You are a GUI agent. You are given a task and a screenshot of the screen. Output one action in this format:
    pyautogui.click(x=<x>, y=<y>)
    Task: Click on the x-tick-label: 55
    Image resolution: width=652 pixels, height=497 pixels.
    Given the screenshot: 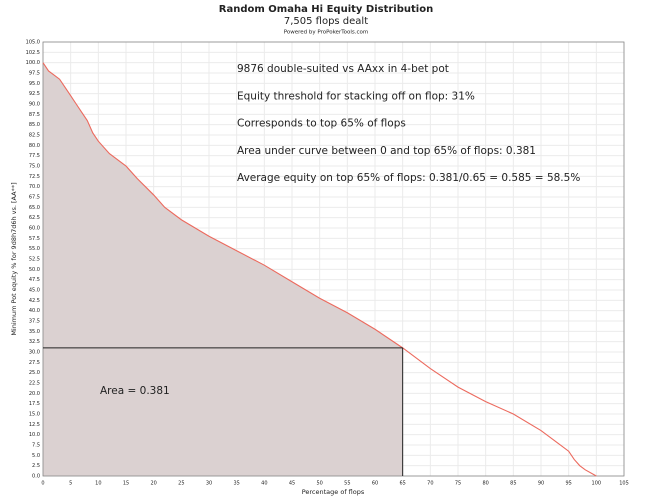 What is the action you would take?
    pyautogui.click(x=347, y=484)
    